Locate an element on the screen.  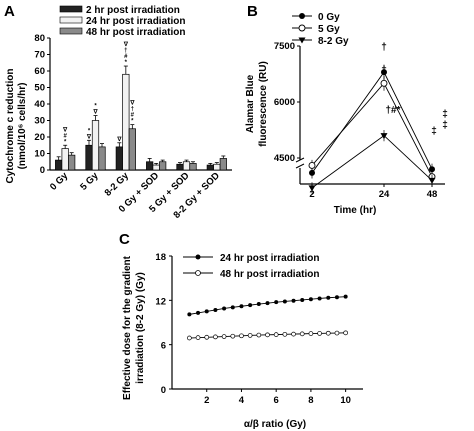
panel-c-y-tick-label: 6 is located at coordinates (163, 346).